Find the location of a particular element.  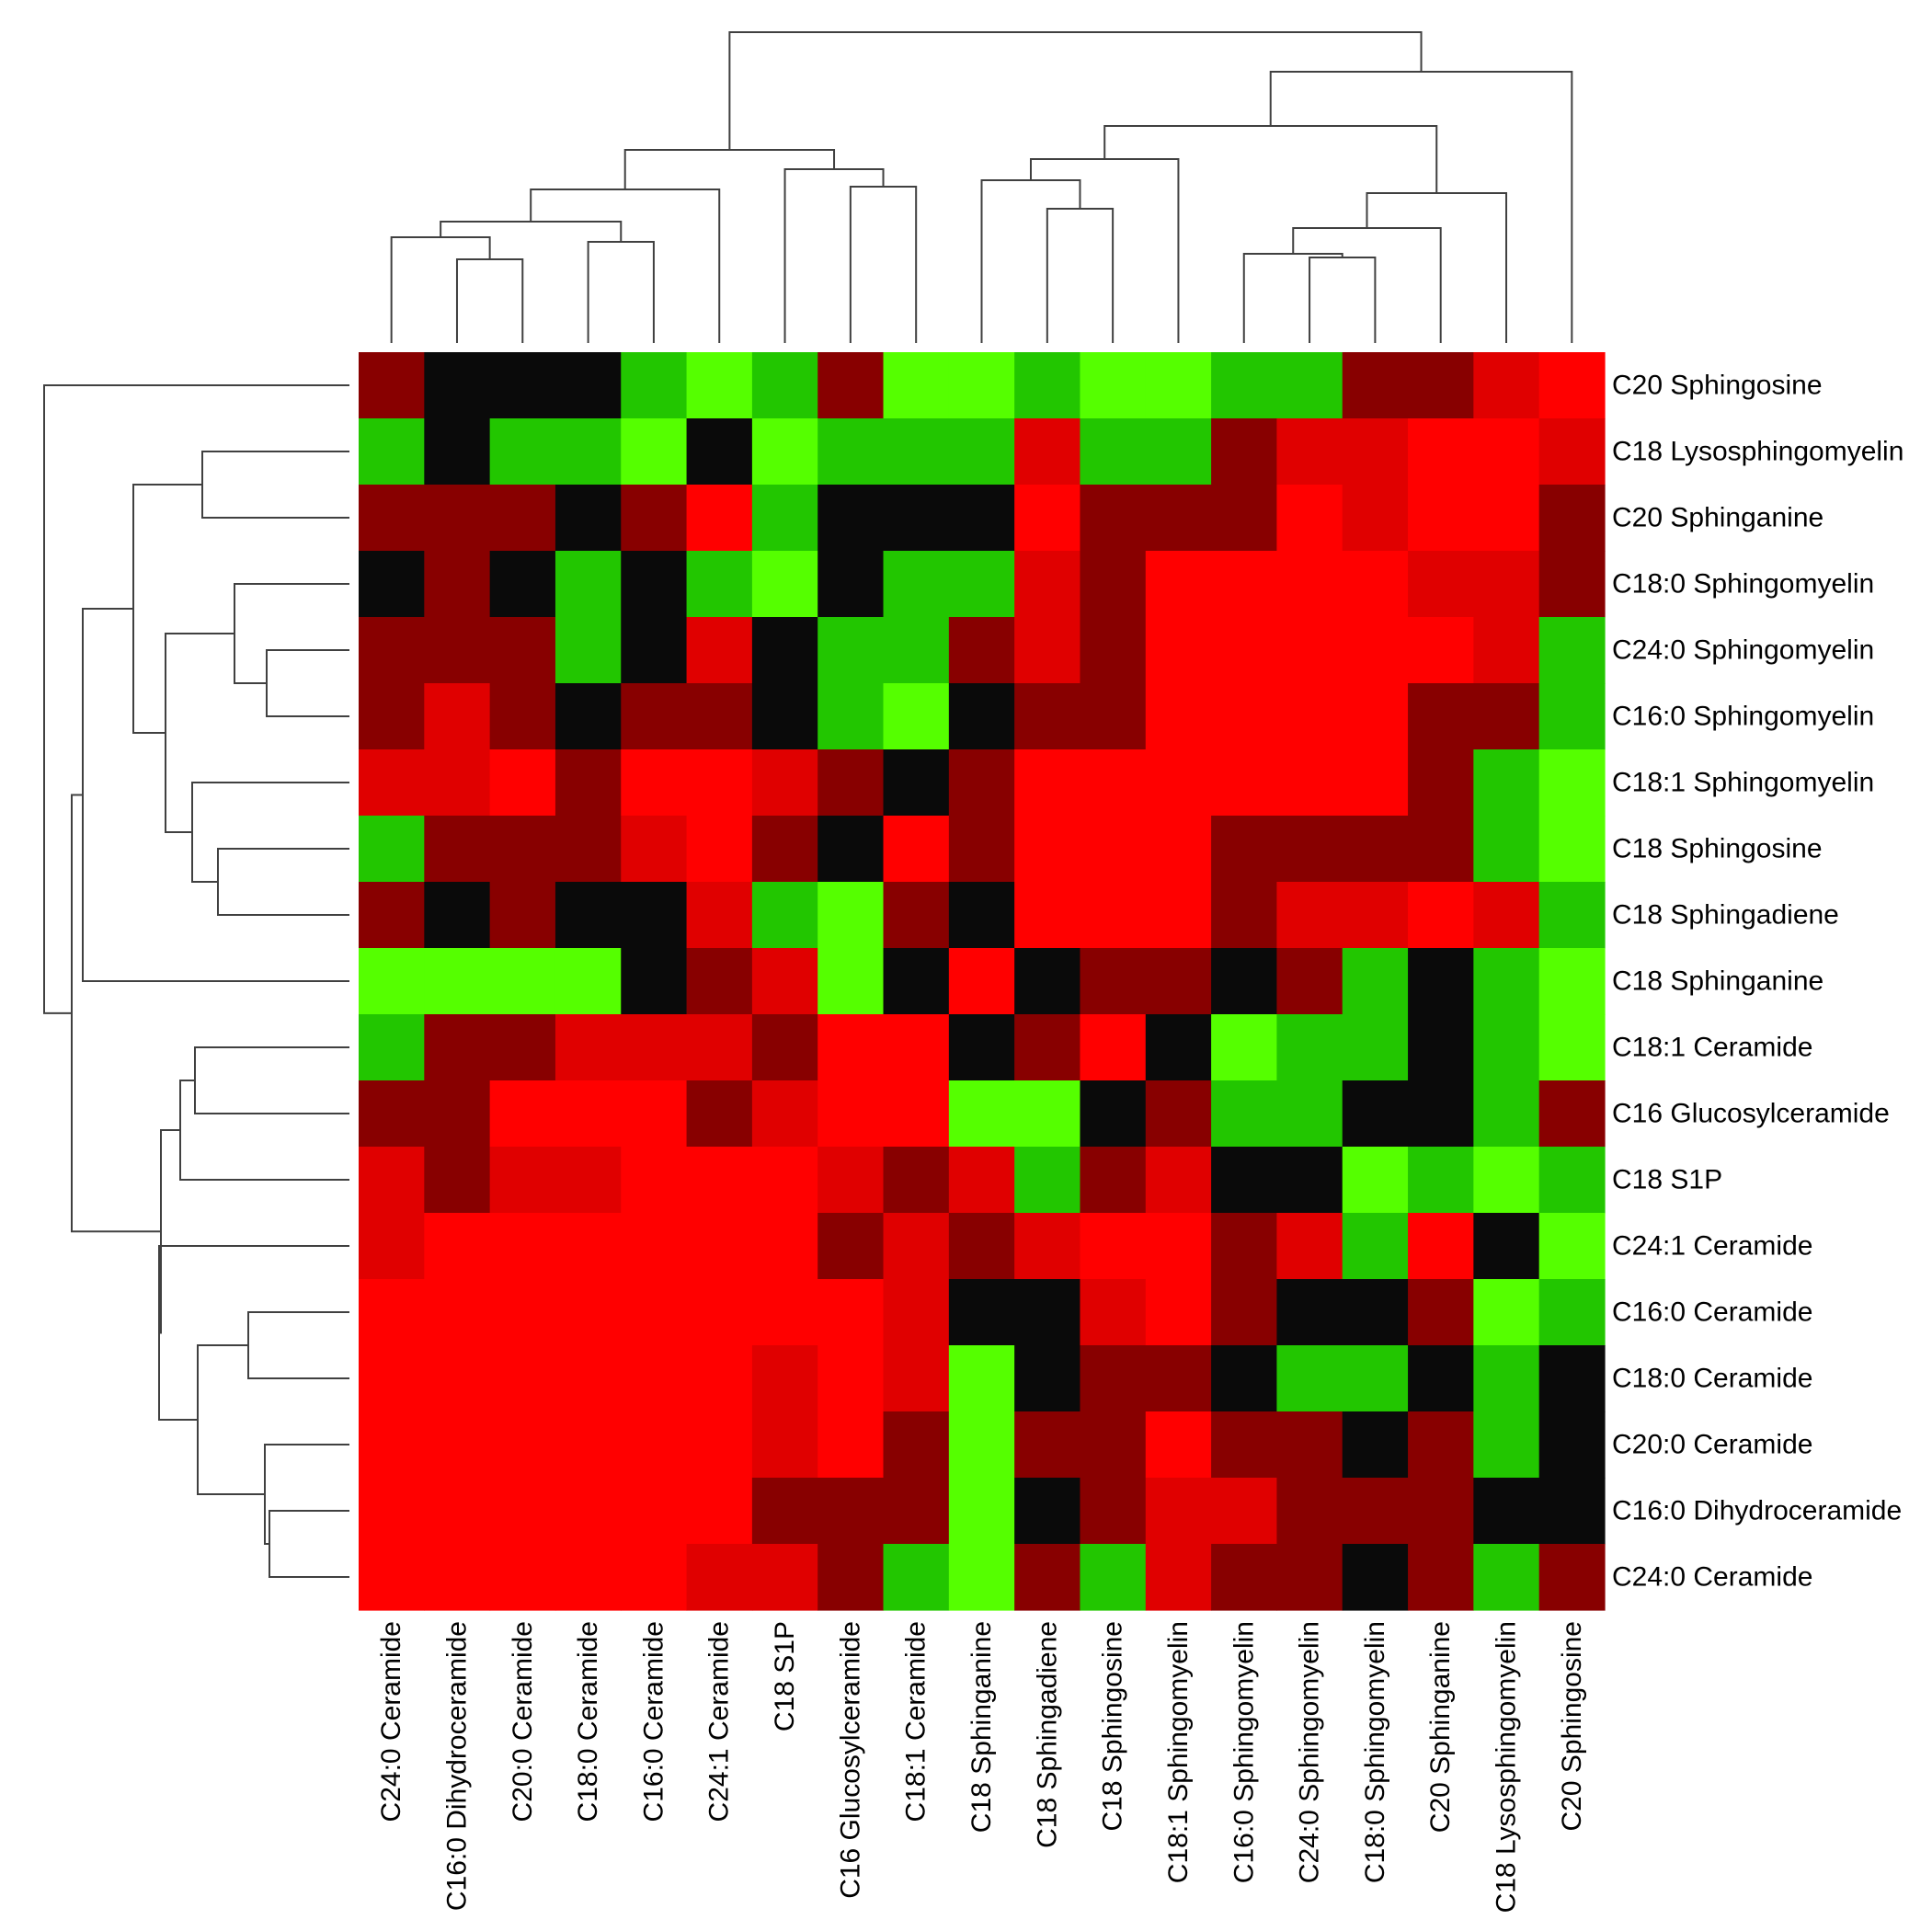

row-label: C20 Sphingosine is located at coordinates (1717, 386).